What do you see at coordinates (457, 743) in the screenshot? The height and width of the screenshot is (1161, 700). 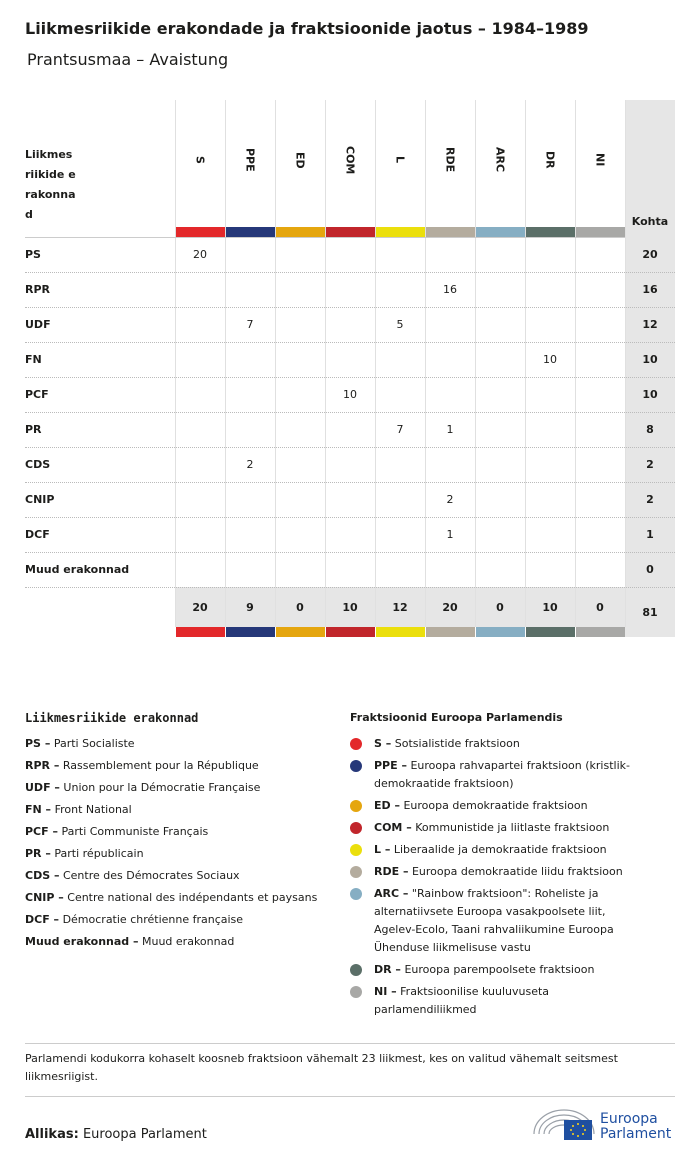 I see `legend-name: Sotsialistide fraktsioon` at bounding box center [457, 743].